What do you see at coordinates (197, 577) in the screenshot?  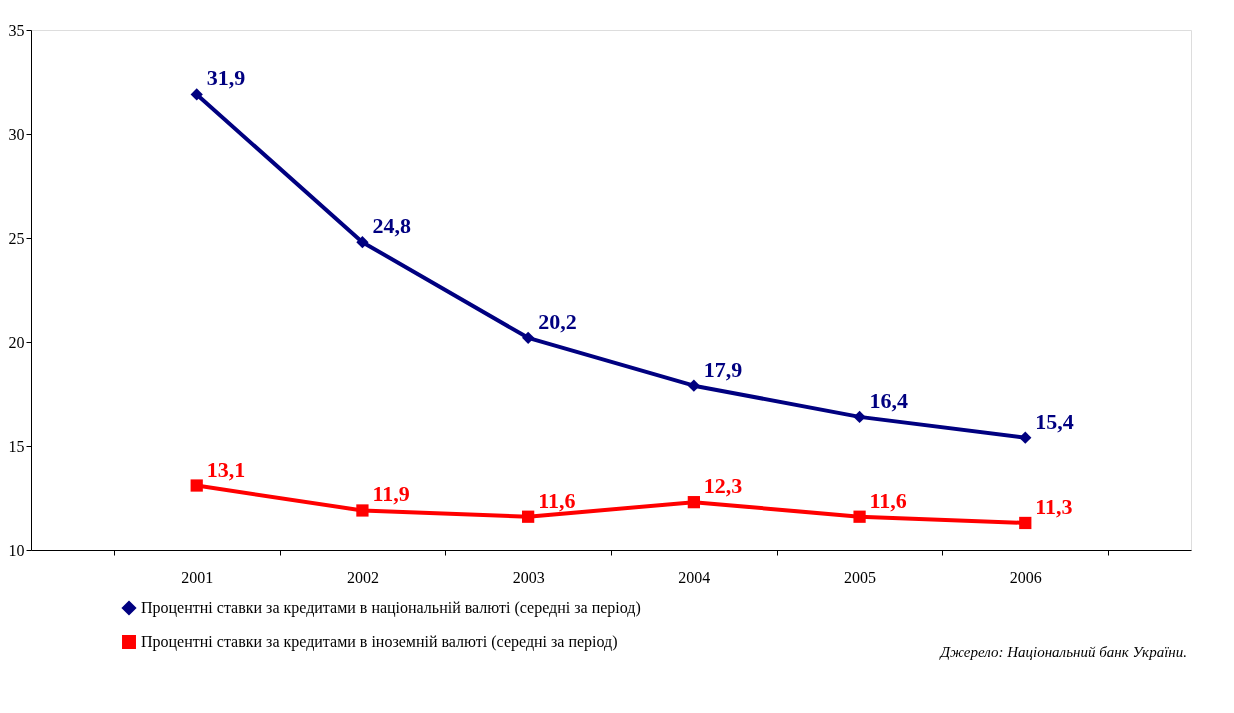 I see `x-tick-label: 2001` at bounding box center [197, 577].